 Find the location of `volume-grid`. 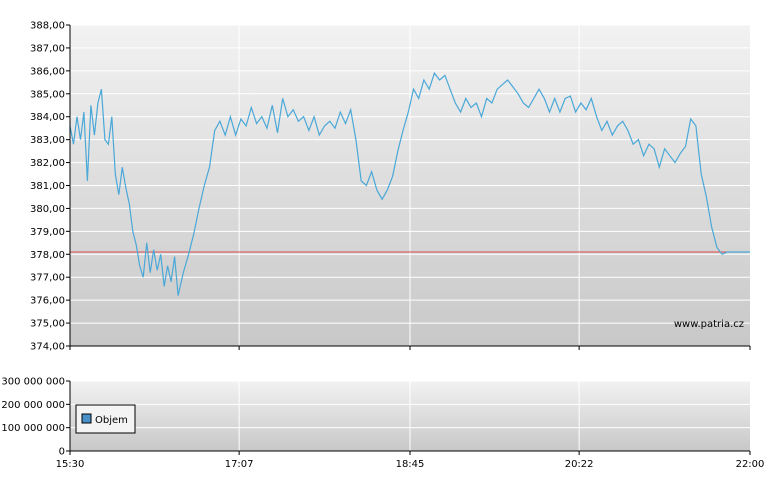

volume-grid is located at coordinates (410, 415).